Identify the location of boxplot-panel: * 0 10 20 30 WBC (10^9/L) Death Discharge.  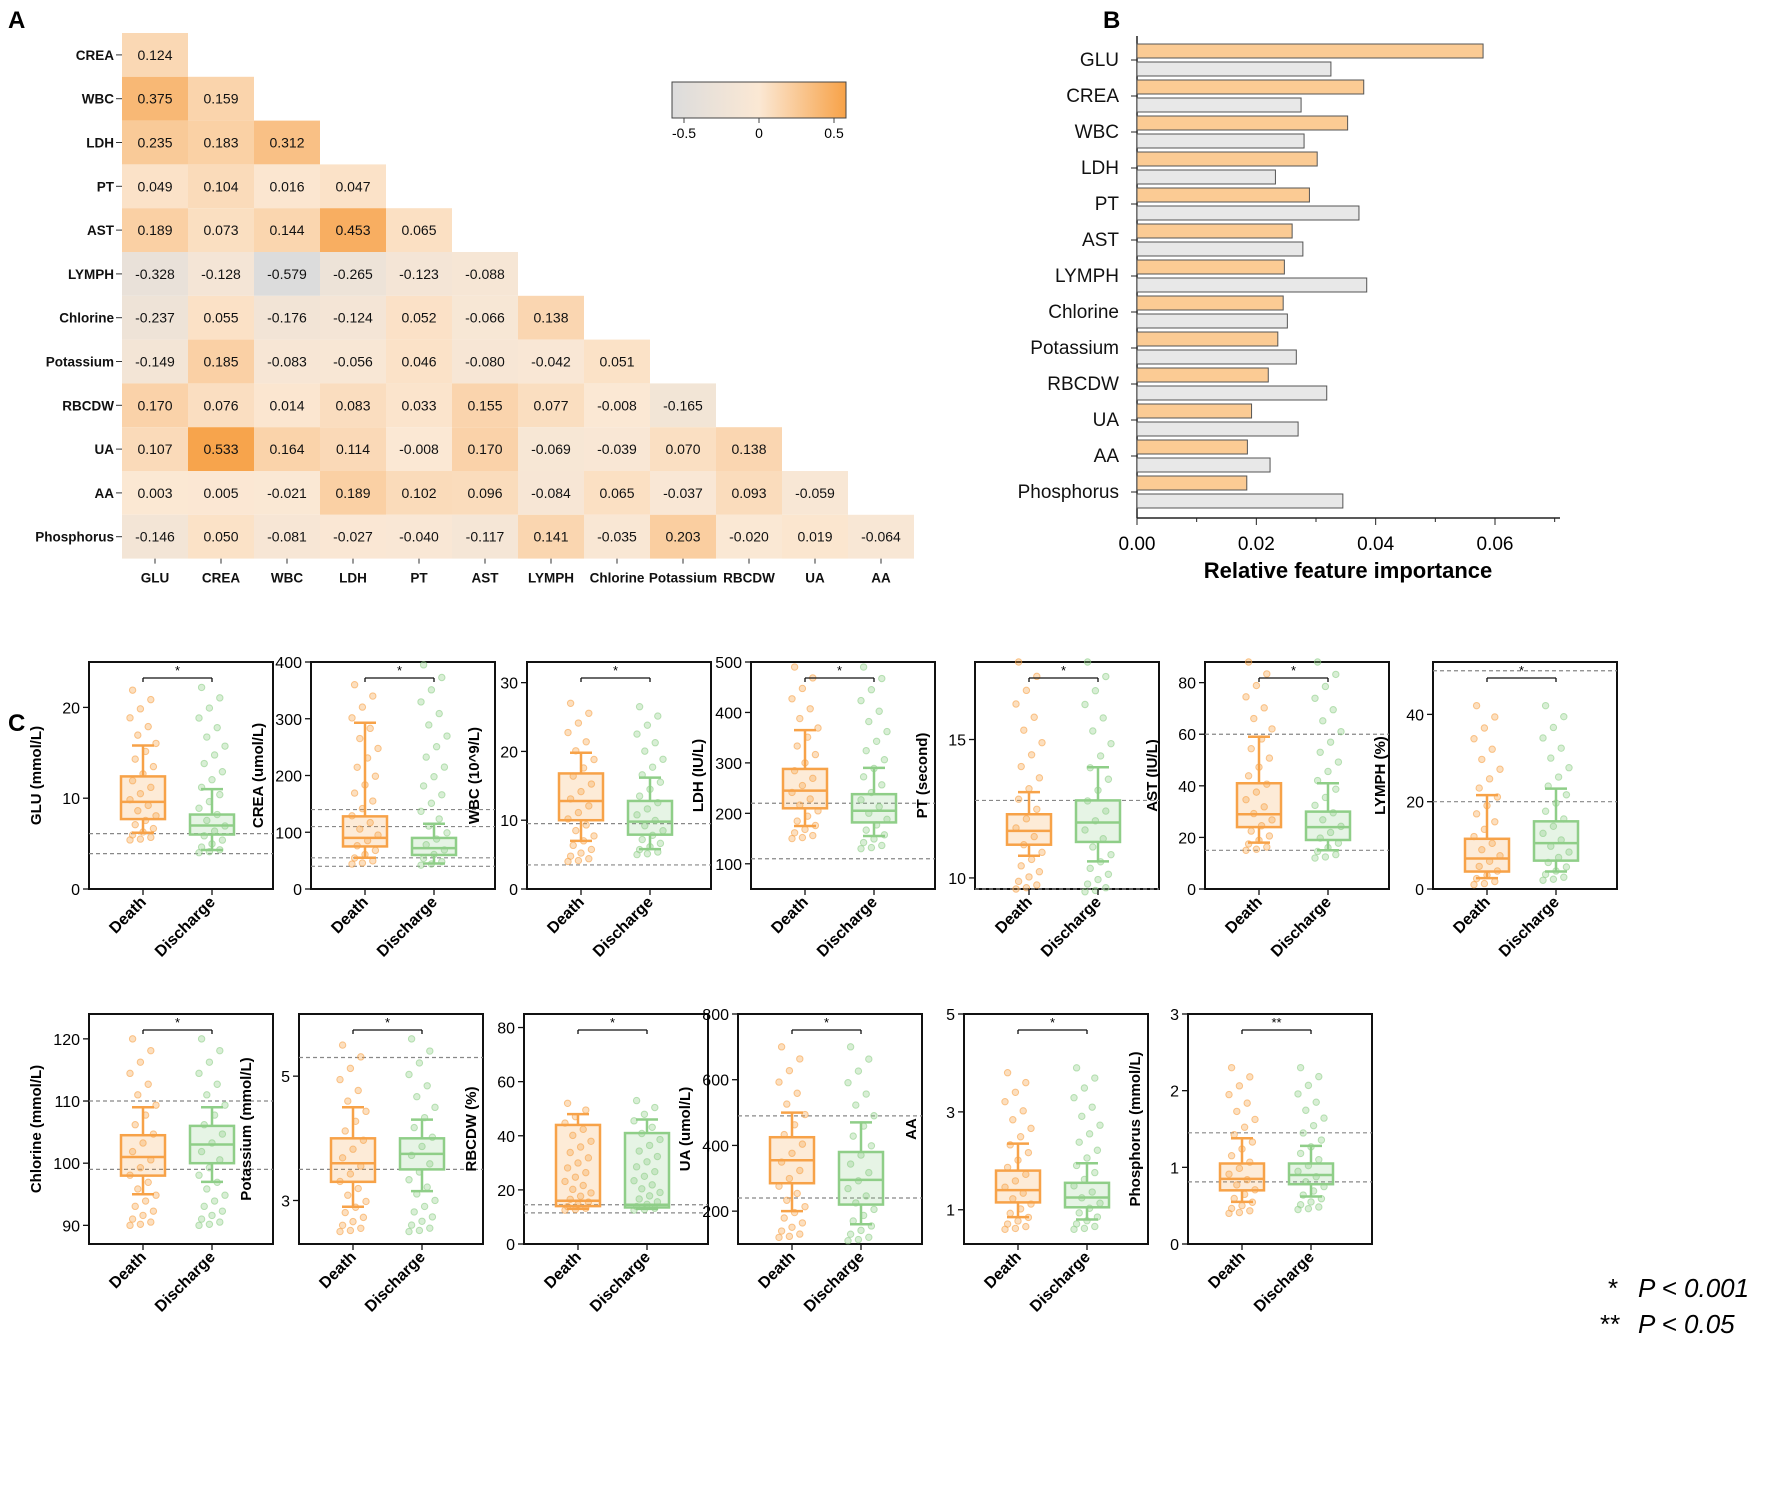
(589, 811).